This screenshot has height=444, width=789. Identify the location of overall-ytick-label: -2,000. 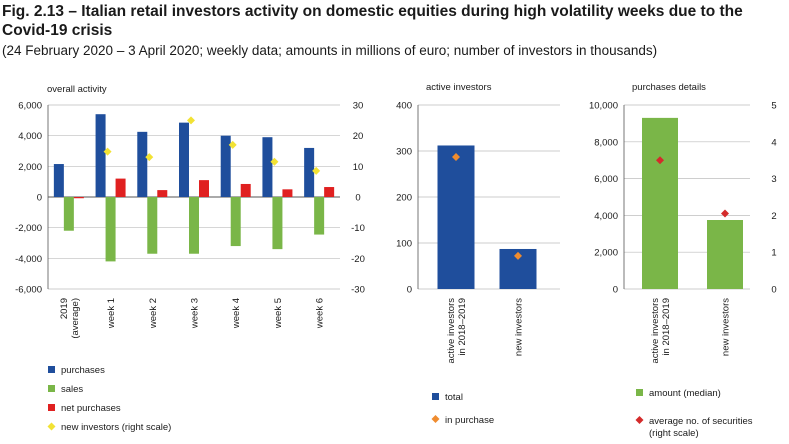
(28, 228).